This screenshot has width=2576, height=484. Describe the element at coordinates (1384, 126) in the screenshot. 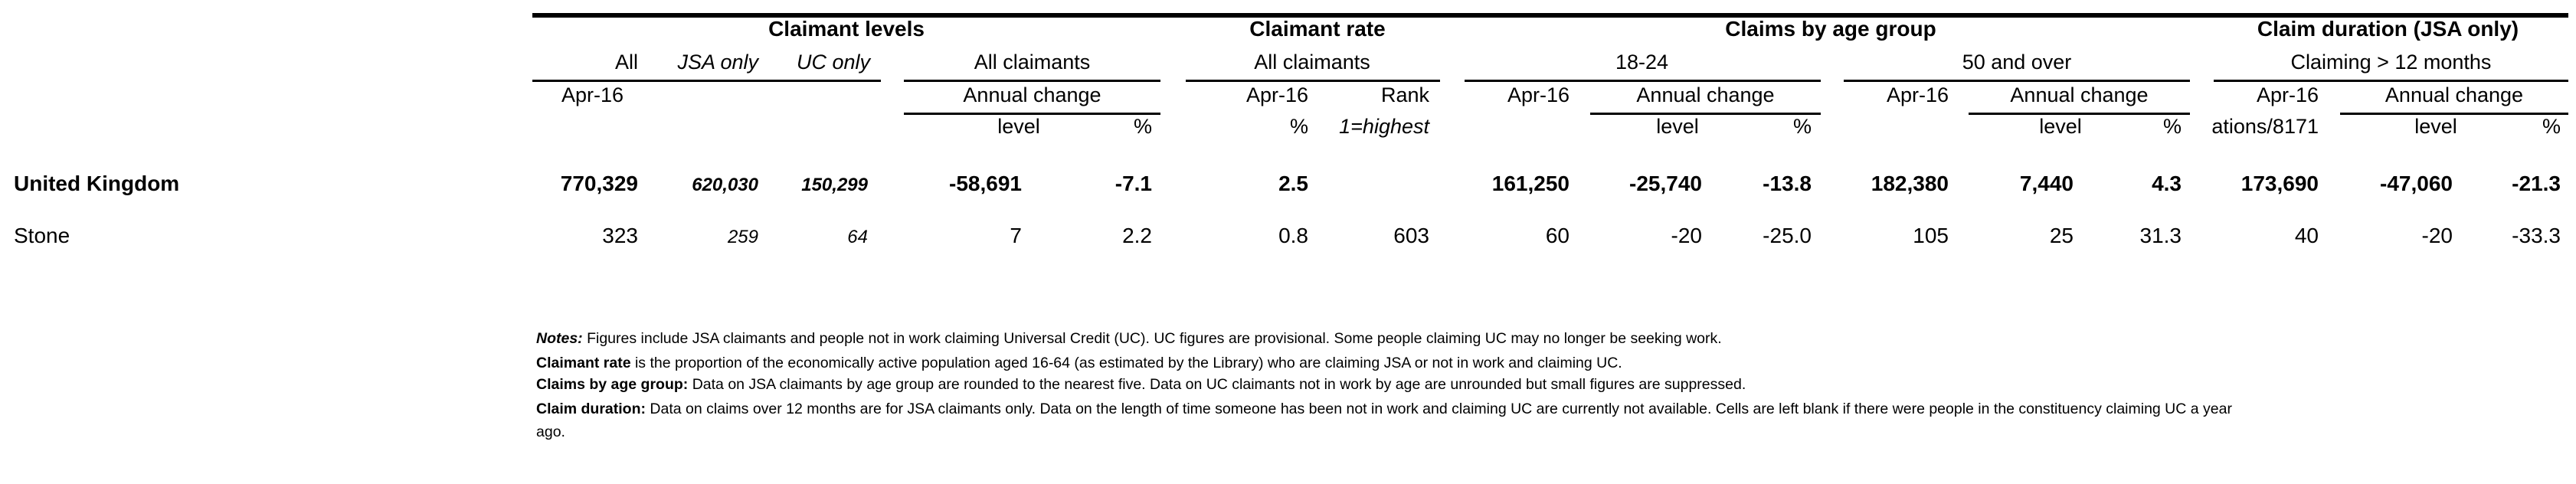

I see `header-rate-rank-note: 1=highest` at that location.